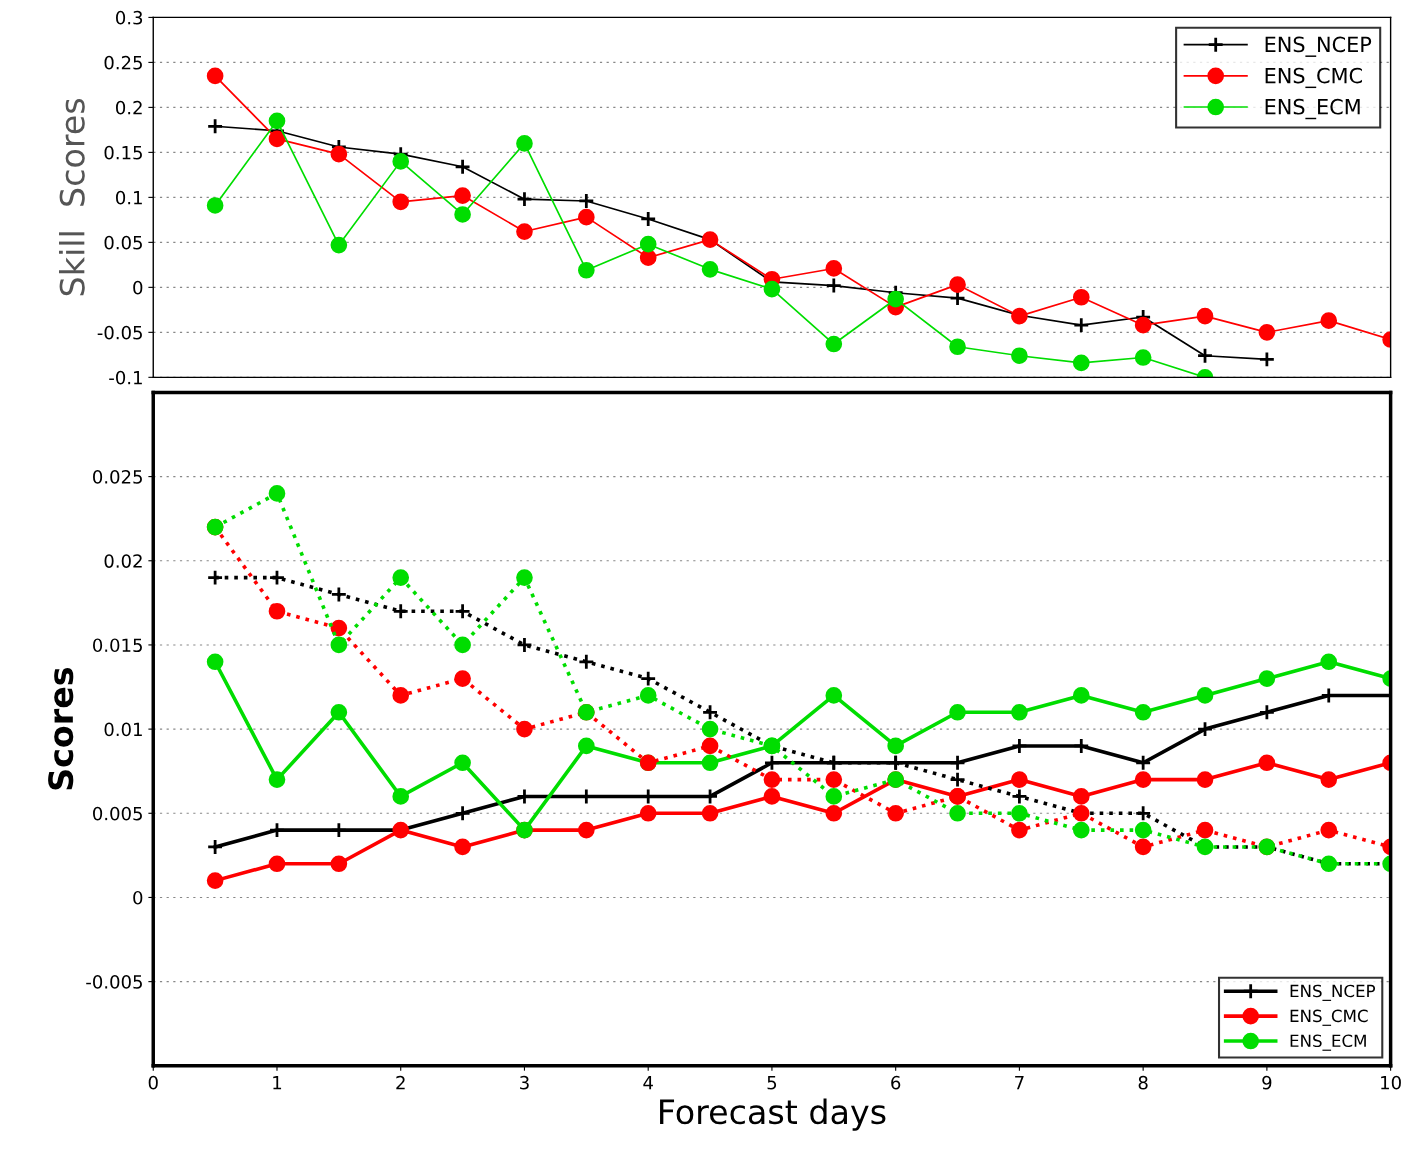 The width and height of the screenshot is (1419, 1161). What do you see at coordinates (648, 1083) in the screenshot?
I see `x-tick-label: 4` at bounding box center [648, 1083].